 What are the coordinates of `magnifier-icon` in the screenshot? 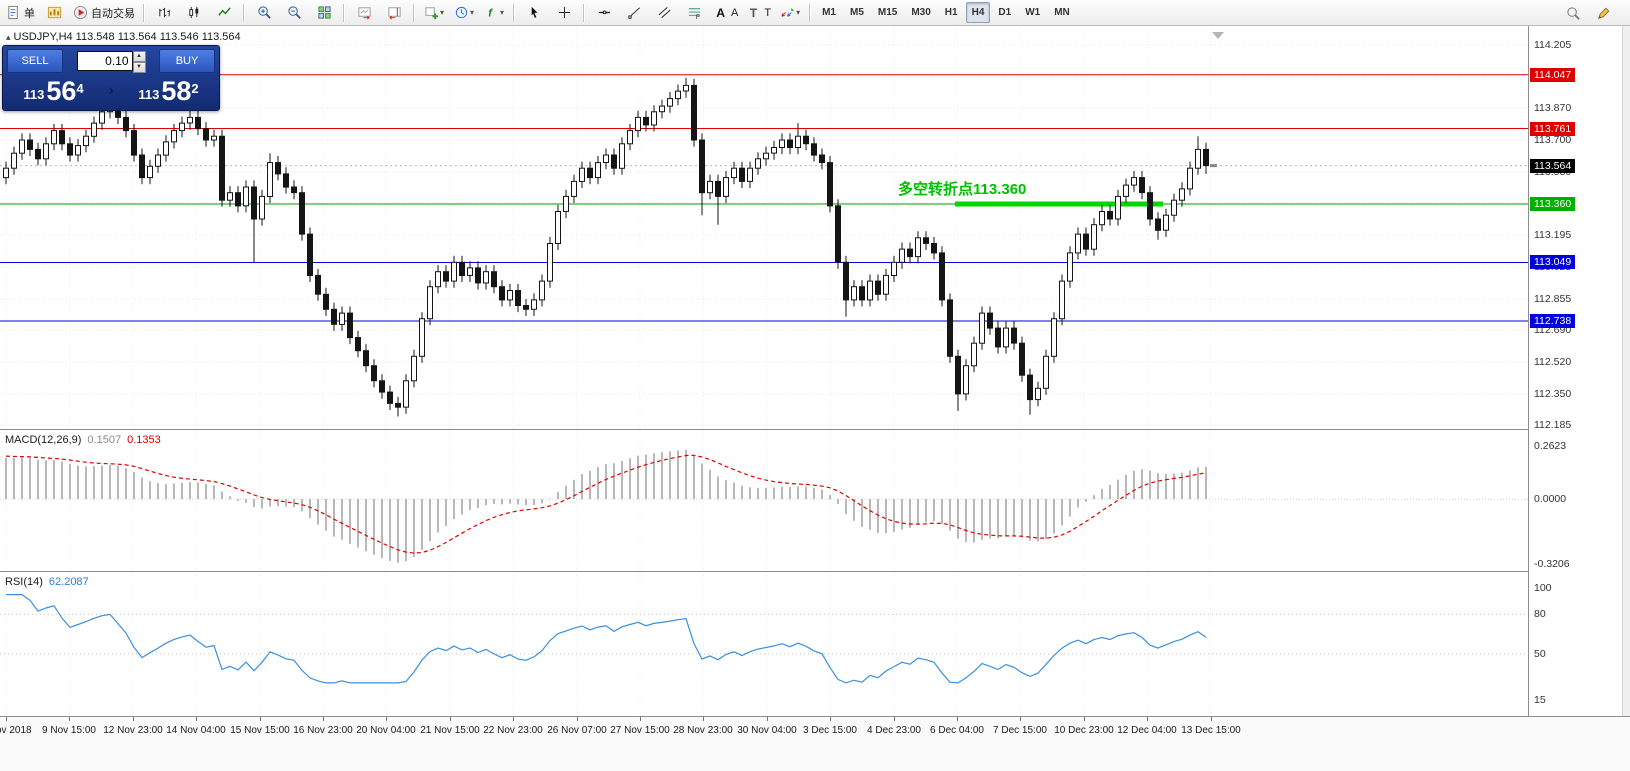 It's located at (1573, 13).